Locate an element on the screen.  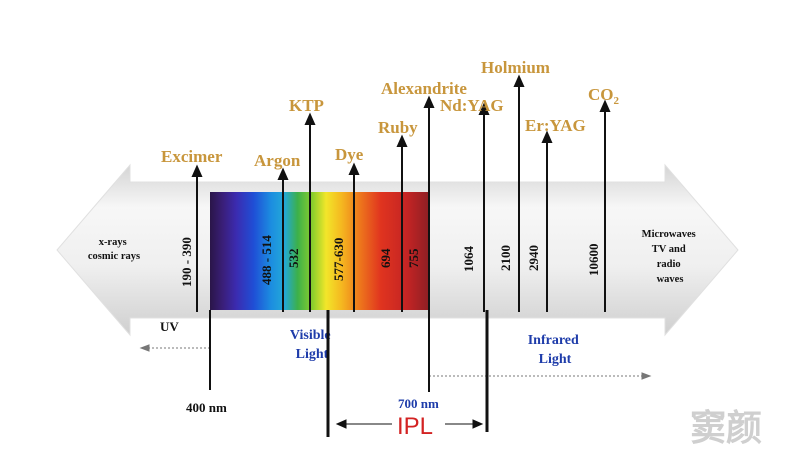
wl-ruby: 694 is located at coordinates (385, 258).